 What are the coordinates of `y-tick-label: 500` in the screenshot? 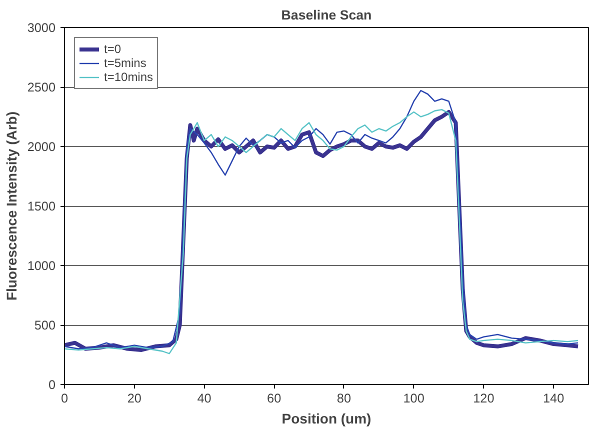 It's located at (45, 325).